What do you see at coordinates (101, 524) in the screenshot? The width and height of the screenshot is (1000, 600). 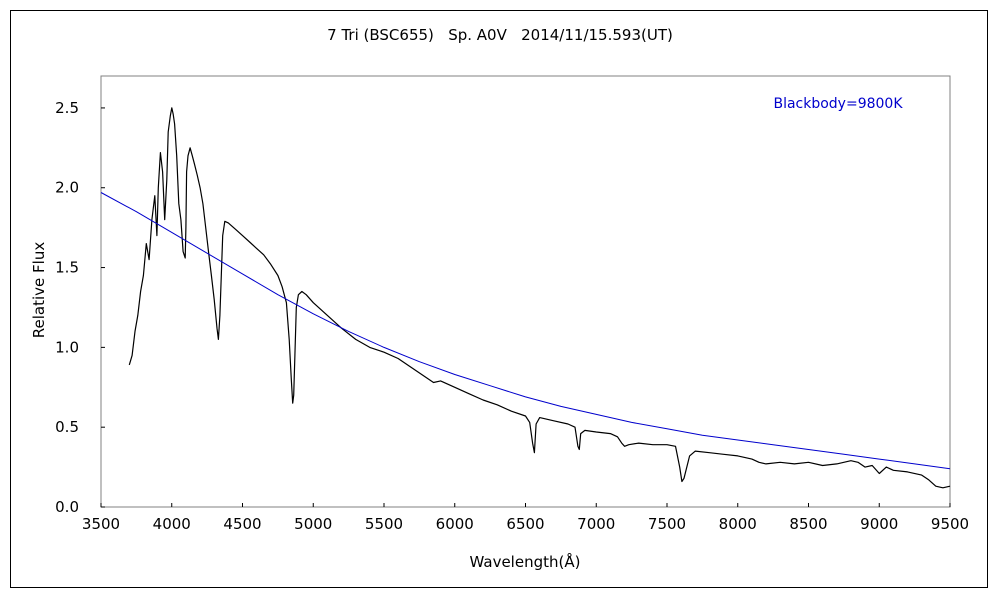 I see `x-tick-label: 3500` at bounding box center [101, 524].